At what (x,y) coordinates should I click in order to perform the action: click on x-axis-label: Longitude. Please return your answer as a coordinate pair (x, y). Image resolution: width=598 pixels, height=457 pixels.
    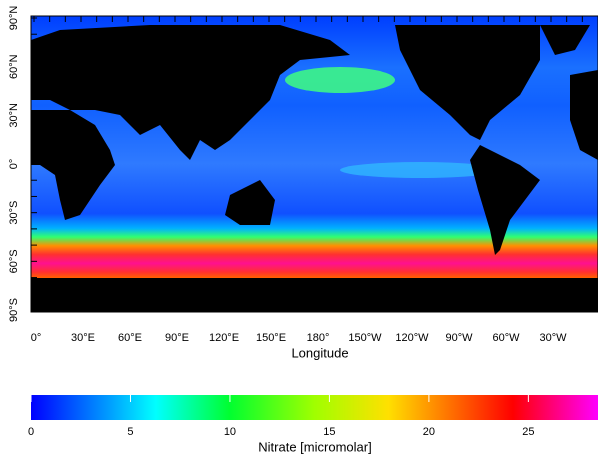
    Looking at the image, I should click on (319, 352).